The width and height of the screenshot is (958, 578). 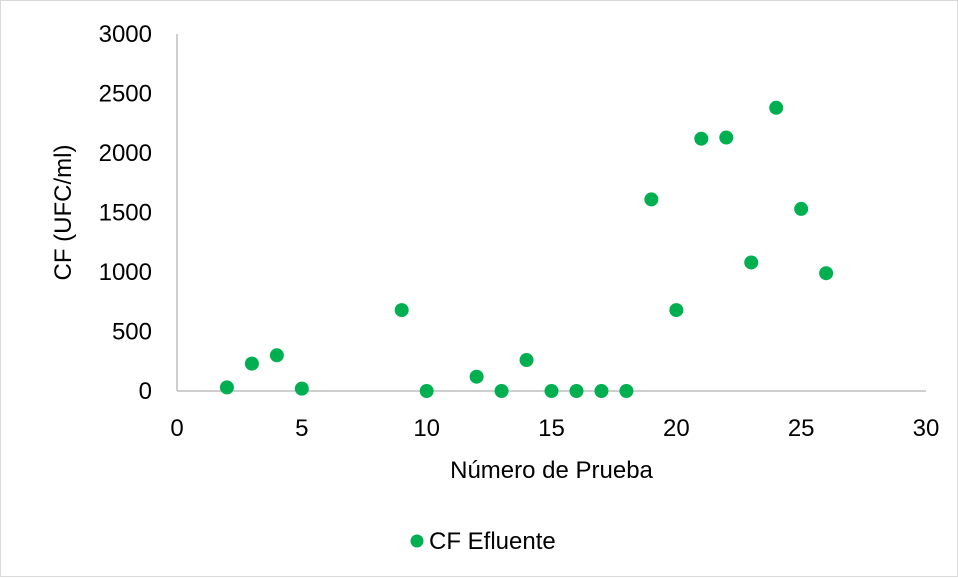 I want to click on y-axis-title: CF (UFC/ml), so click(x=63, y=213).